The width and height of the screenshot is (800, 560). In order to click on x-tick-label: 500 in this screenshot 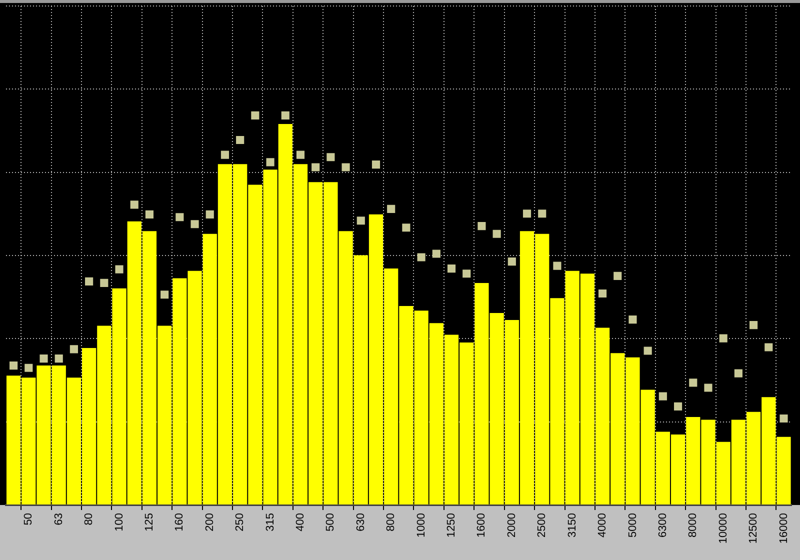, I will do `click(330, 522)`.